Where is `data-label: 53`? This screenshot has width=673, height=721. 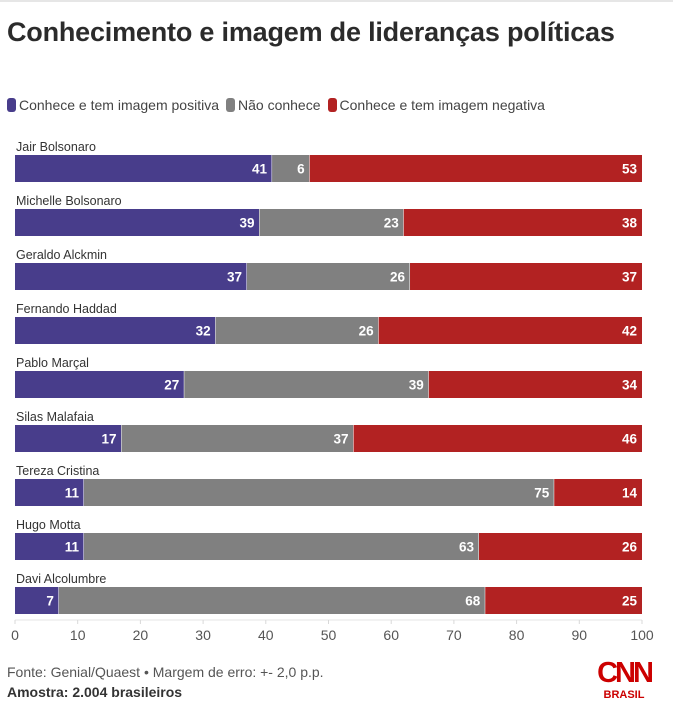
data-label: 53 is located at coordinates (630, 169).